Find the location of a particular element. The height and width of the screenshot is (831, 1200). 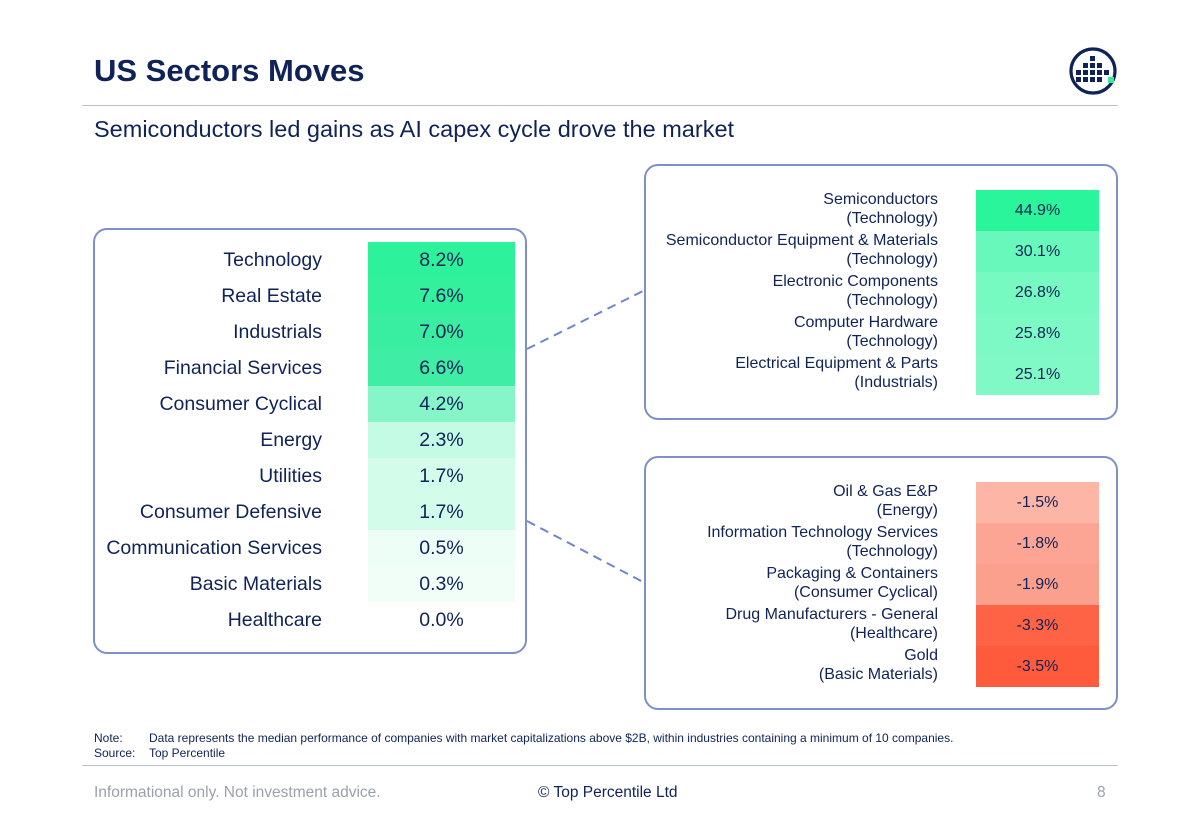

sector-label: Technology is located at coordinates (272, 260).